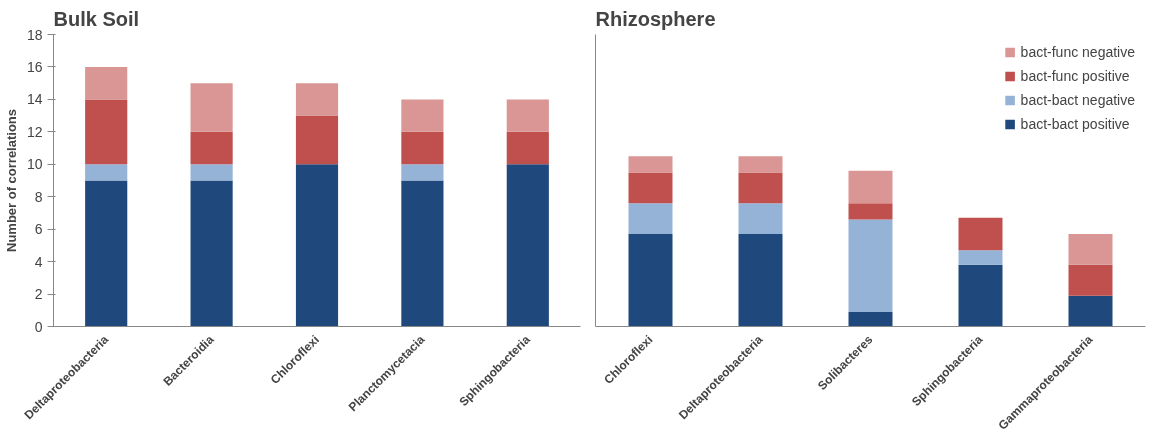 The height and width of the screenshot is (447, 1163). Describe the element at coordinates (38, 326) in the screenshot. I see `y-tick-label: 0` at that location.